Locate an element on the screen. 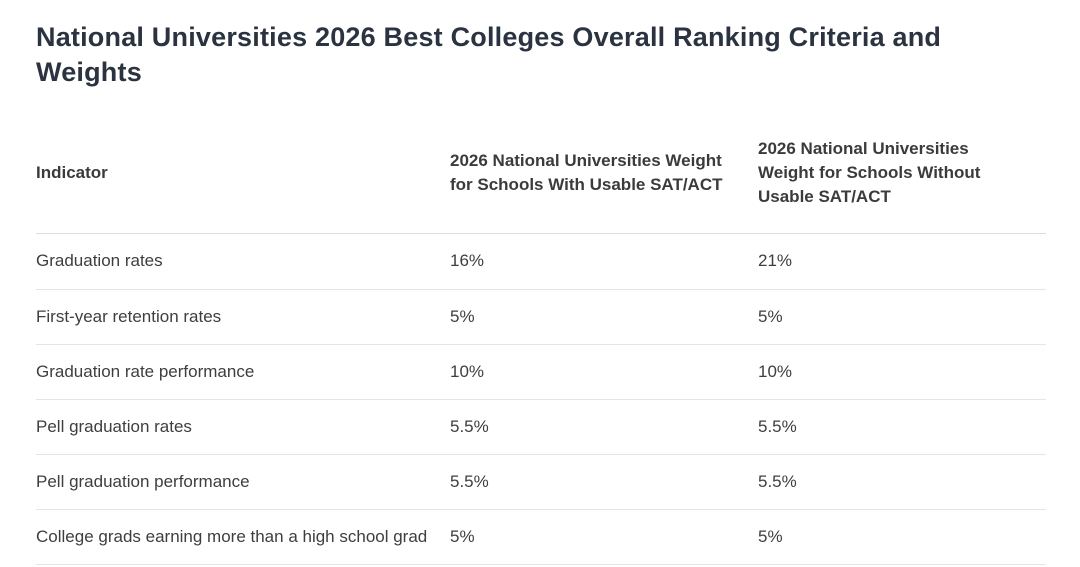 This screenshot has width=1080, height=567. weight-with-cell: 10% is located at coordinates (604, 372).